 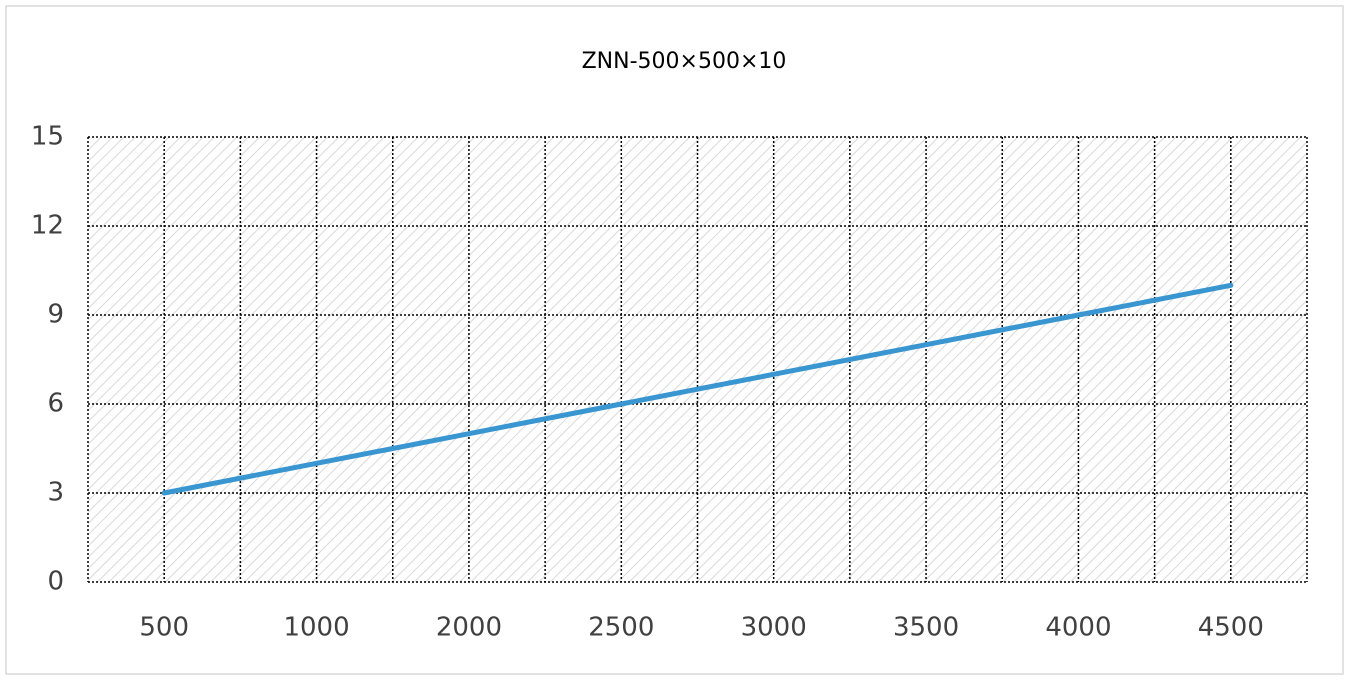 What do you see at coordinates (926, 628) in the screenshot?
I see `x-tick-label: 3500` at bounding box center [926, 628].